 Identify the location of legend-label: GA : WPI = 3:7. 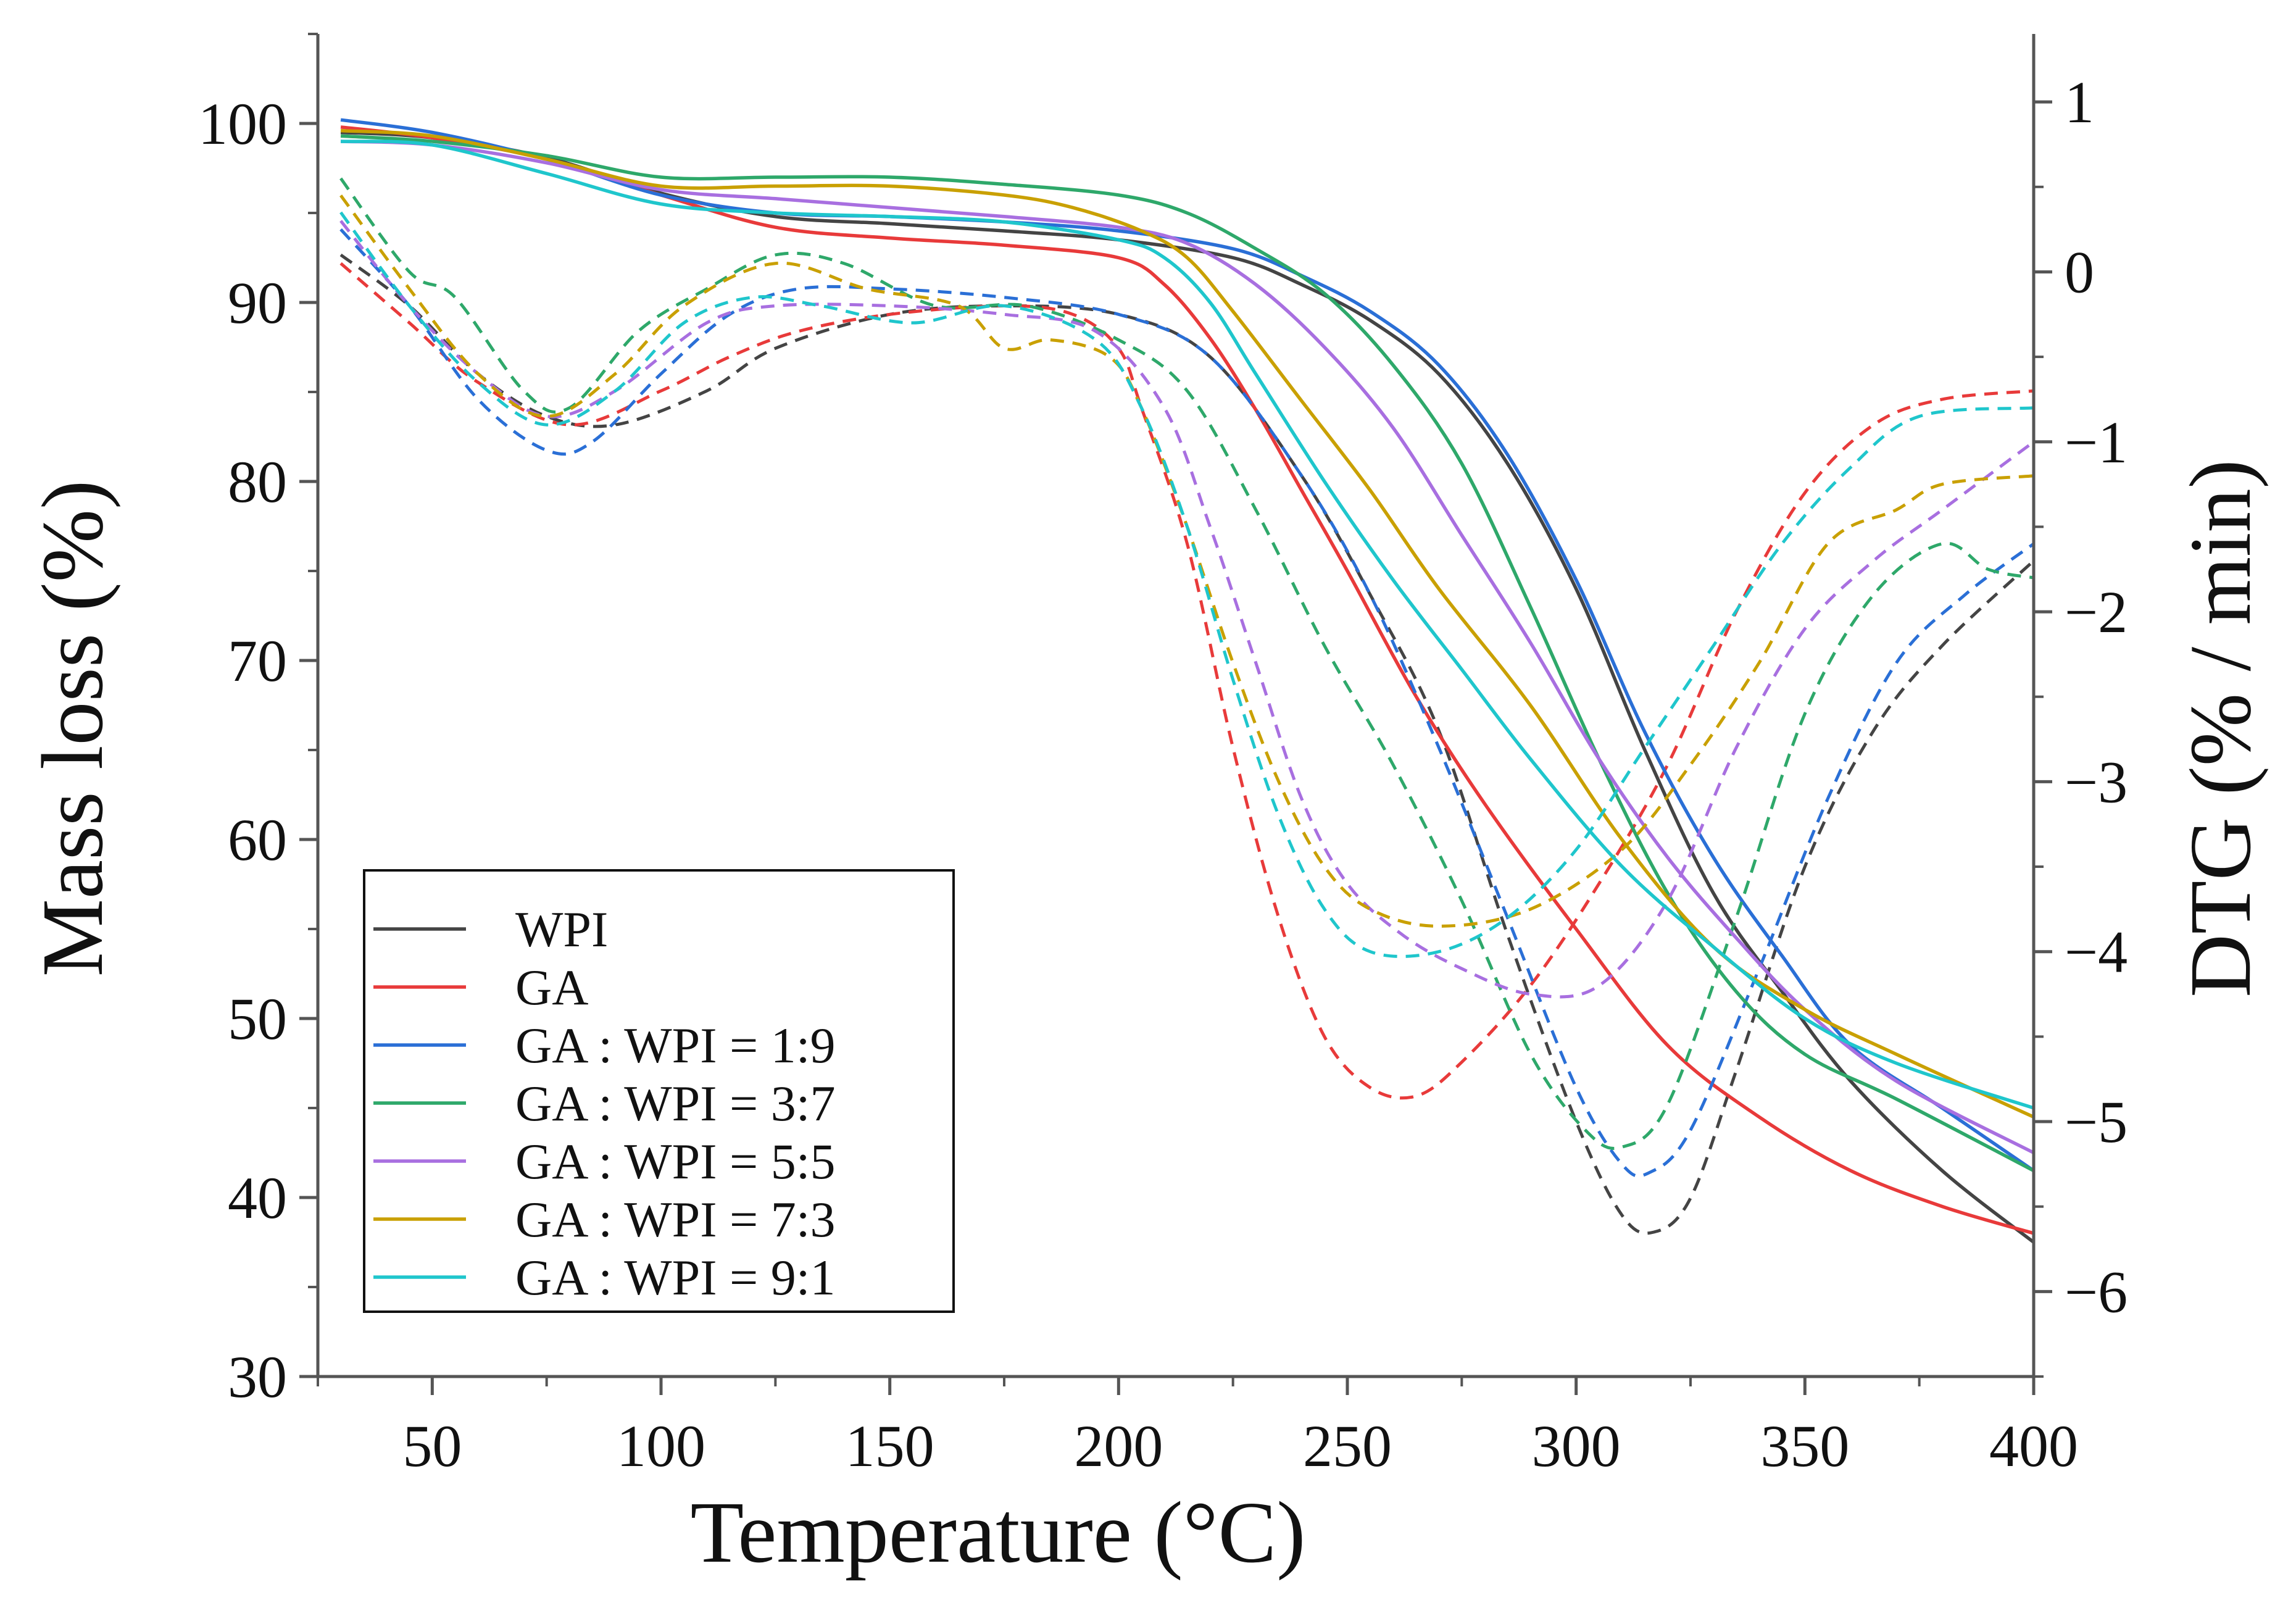
(675, 1103).